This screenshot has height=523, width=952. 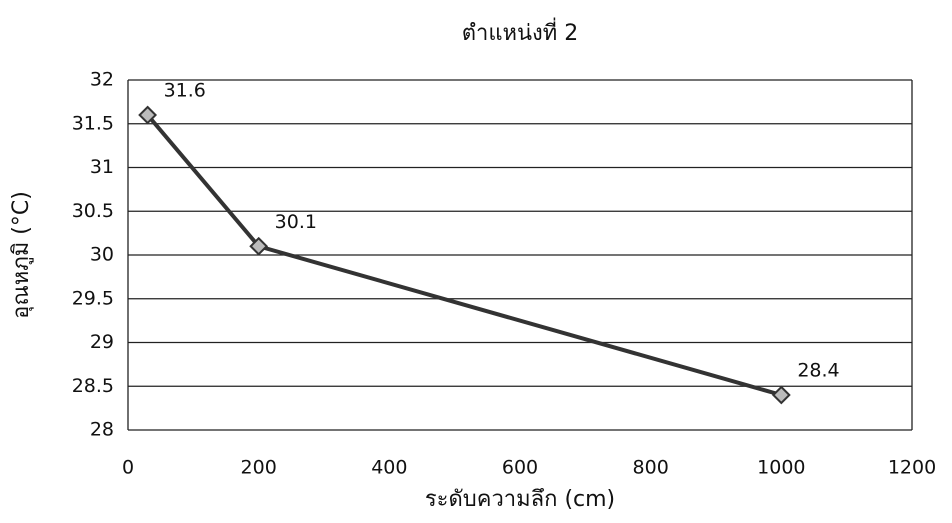 What do you see at coordinates (128, 468) in the screenshot?
I see `x-tick-label: 0` at bounding box center [128, 468].